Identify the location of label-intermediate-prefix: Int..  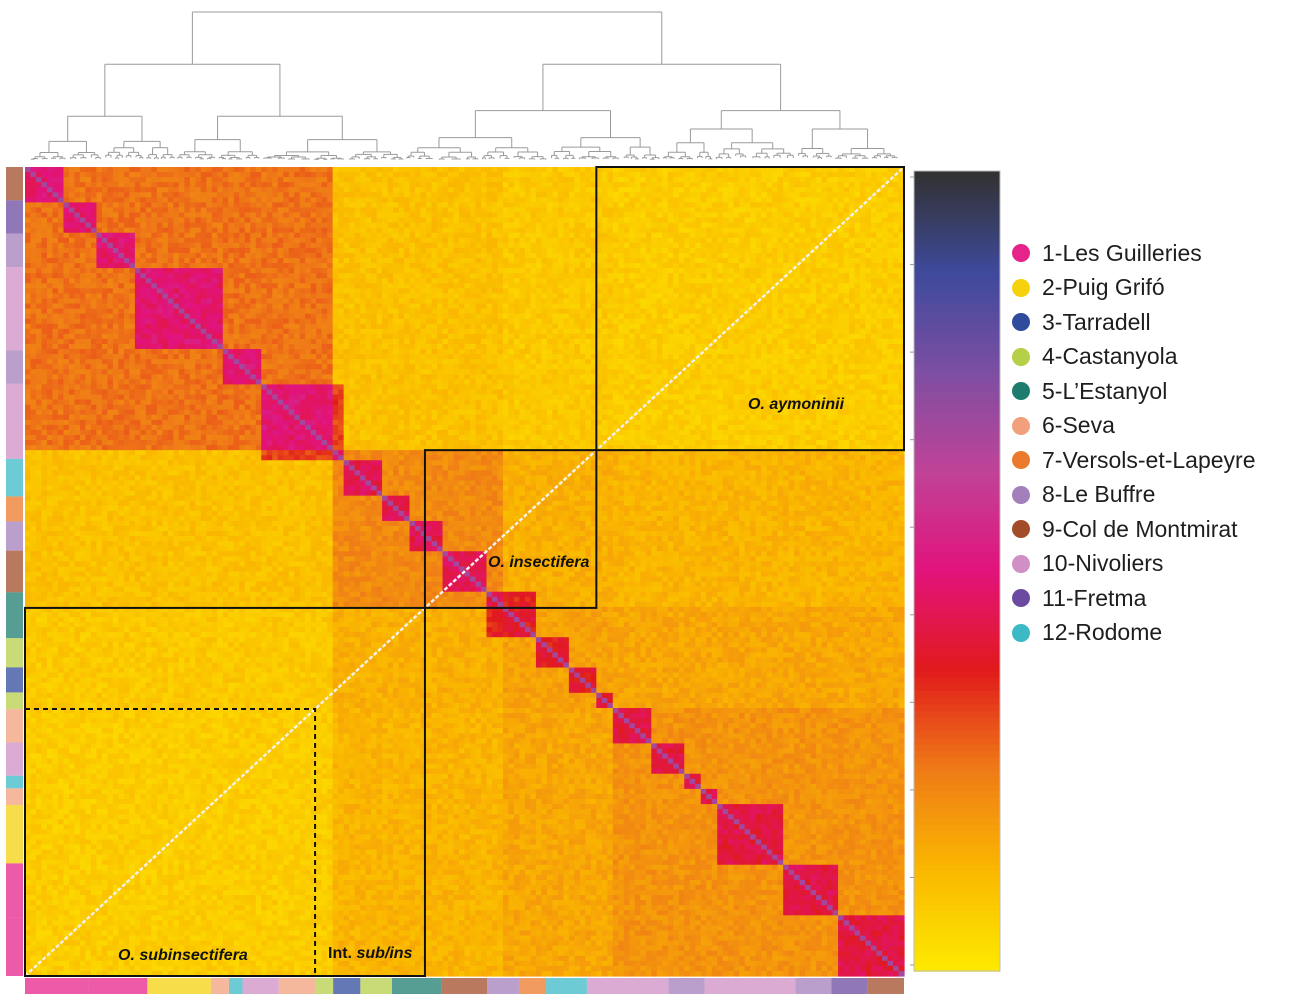
(342, 953).